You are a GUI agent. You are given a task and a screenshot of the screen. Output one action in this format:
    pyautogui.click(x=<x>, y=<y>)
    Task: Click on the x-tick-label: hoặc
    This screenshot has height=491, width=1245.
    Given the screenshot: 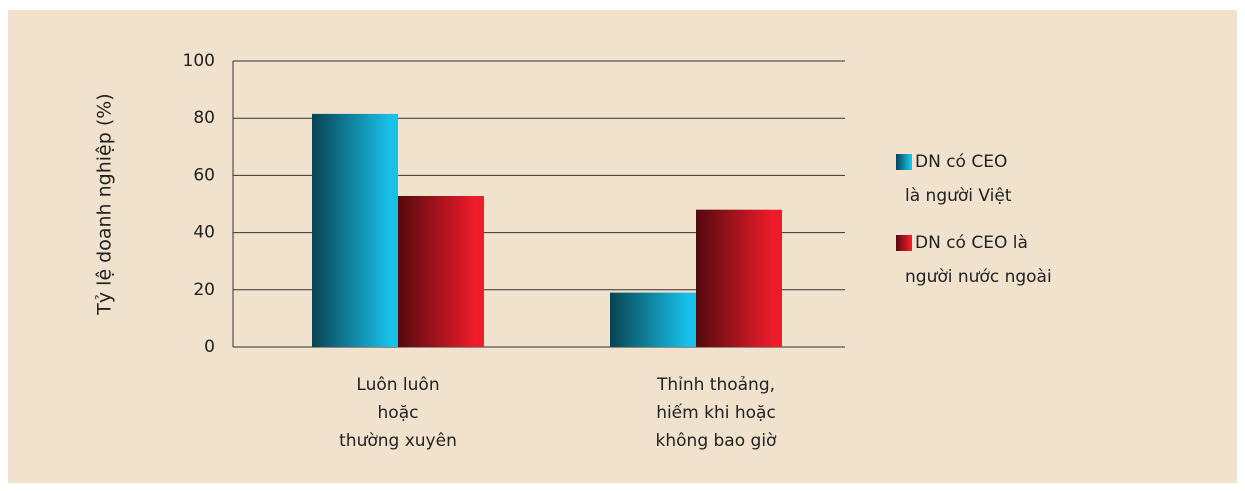 What is the action you would take?
    pyautogui.click(x=398, y=413)
    